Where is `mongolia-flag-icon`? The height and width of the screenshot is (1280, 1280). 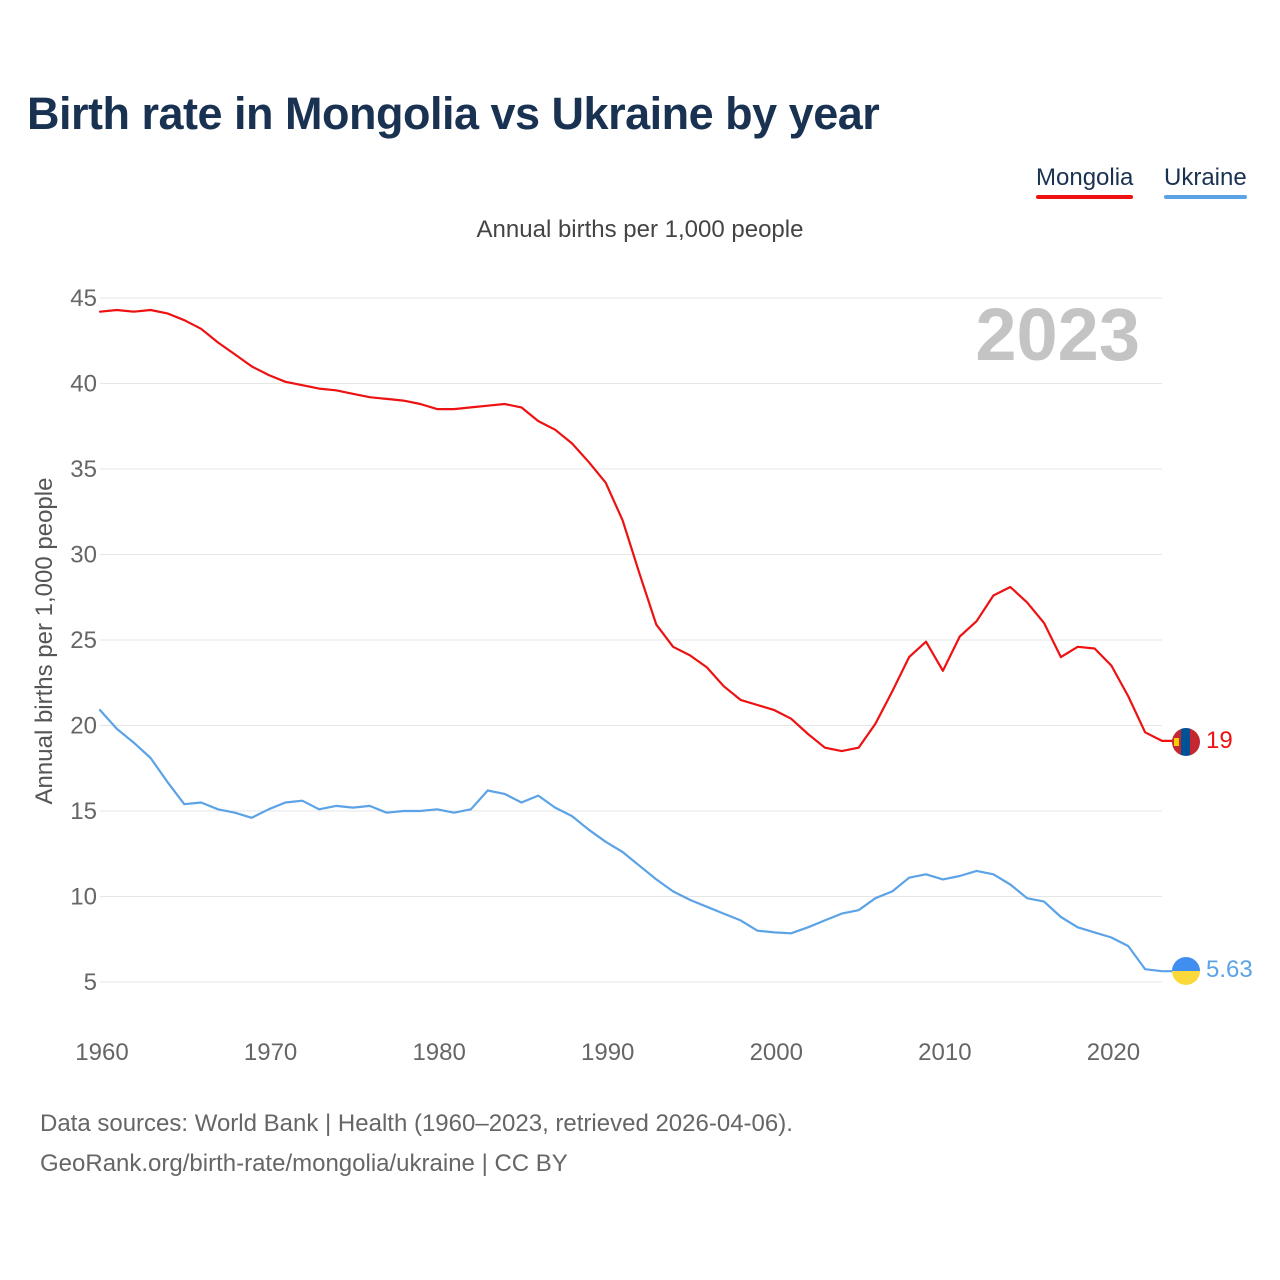 mongolia-flag-icon is located at coordinates (1186, 742).